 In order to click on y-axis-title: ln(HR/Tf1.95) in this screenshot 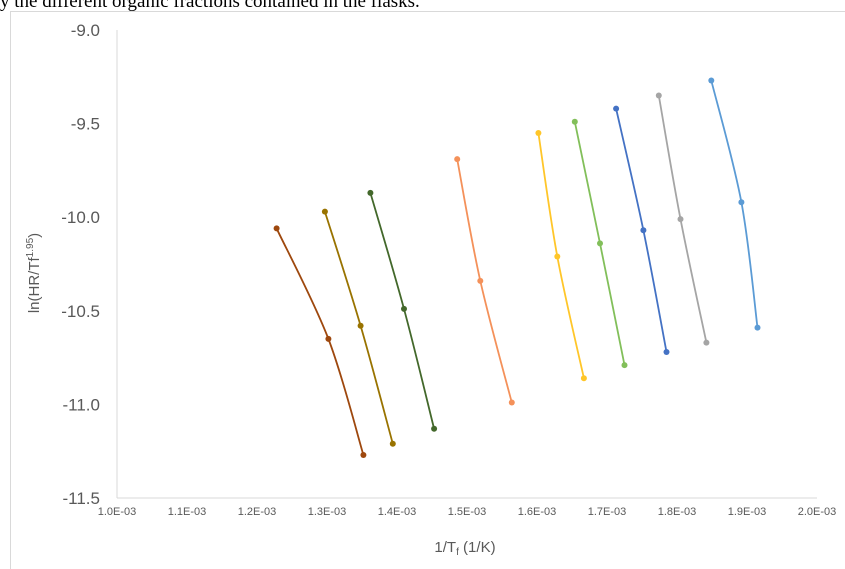, I will do `click(34, 273)`.